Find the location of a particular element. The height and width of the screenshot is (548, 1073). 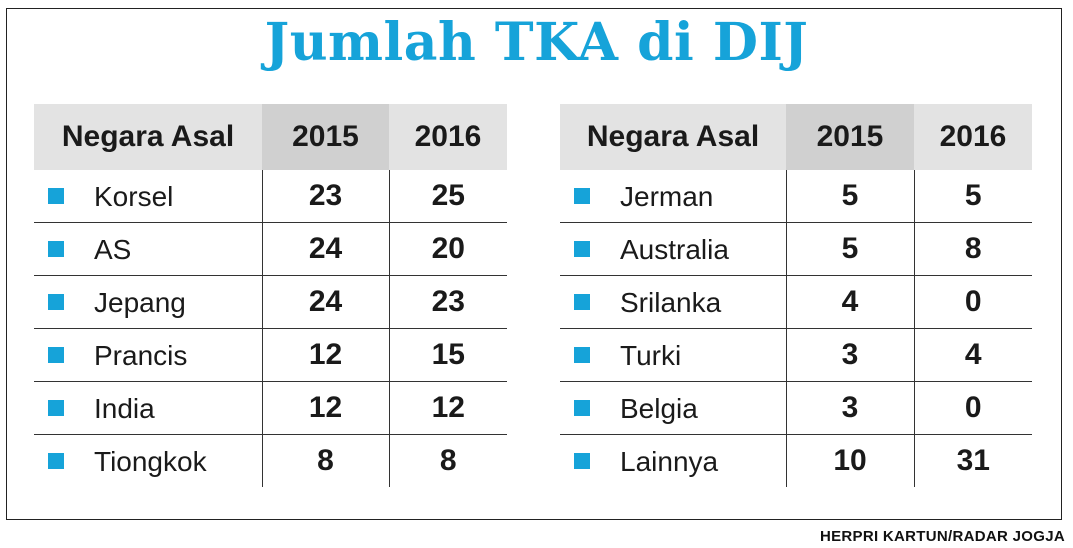

country-cell: India is located at coordinates (148, 408).